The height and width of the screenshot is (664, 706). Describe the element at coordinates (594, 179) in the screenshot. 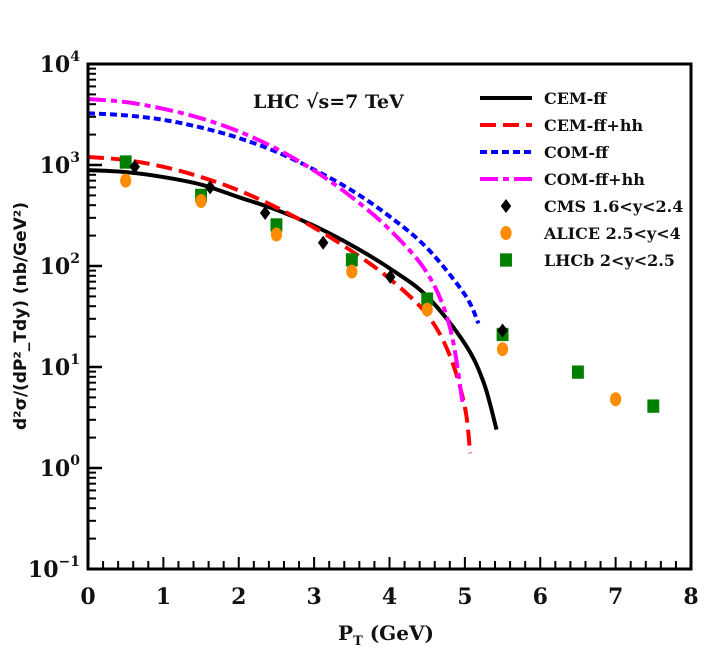

I see `legend-label: COM-ff+hh` at that location.